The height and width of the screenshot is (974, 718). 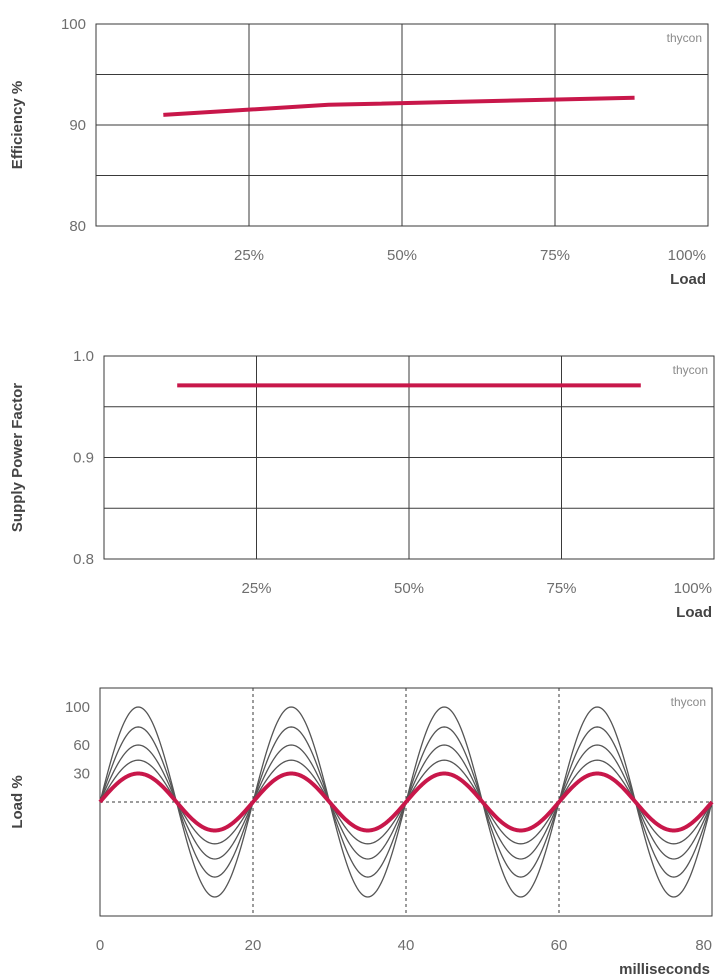 What do you see at coordinates (77, 125) in the screenshot?
I see `y-tick-label: 90` at bounding box center [77, 125].